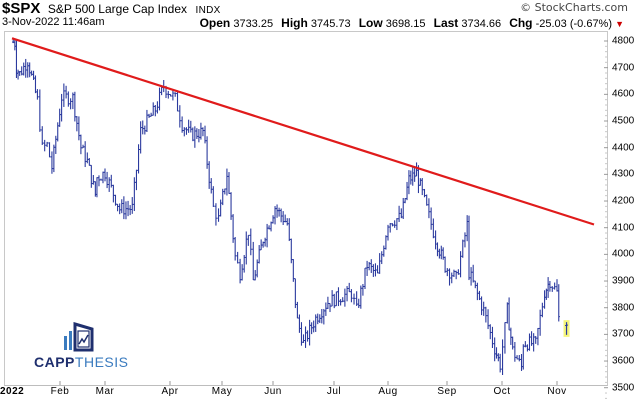 The image size is (640, 402). Describe the element at coordinates (623, 121) in the screenshot. I see `y-tick-label: 4500` at that location.